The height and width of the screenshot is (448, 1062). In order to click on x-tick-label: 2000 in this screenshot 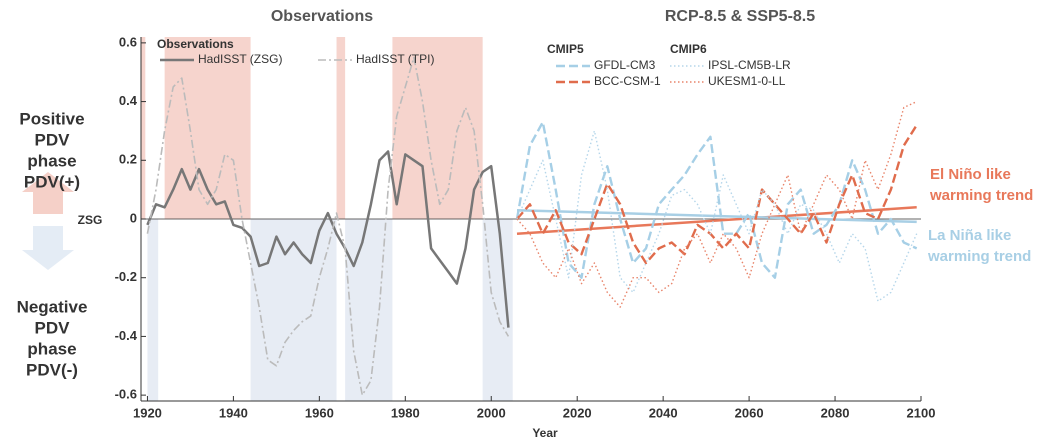, I will do `click(491, 412)`.